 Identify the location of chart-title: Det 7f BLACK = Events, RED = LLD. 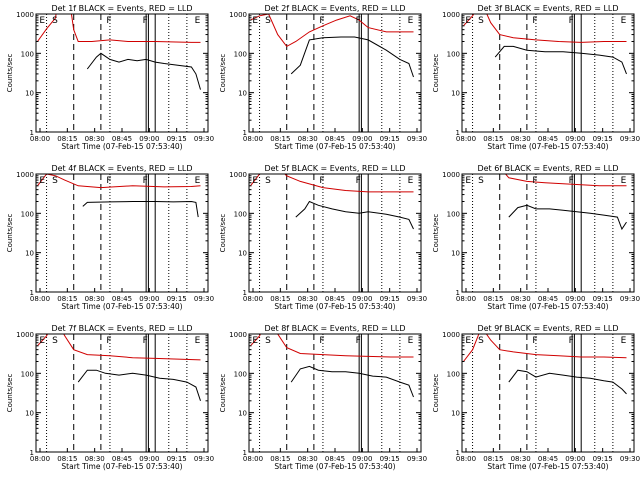
(121, 328).